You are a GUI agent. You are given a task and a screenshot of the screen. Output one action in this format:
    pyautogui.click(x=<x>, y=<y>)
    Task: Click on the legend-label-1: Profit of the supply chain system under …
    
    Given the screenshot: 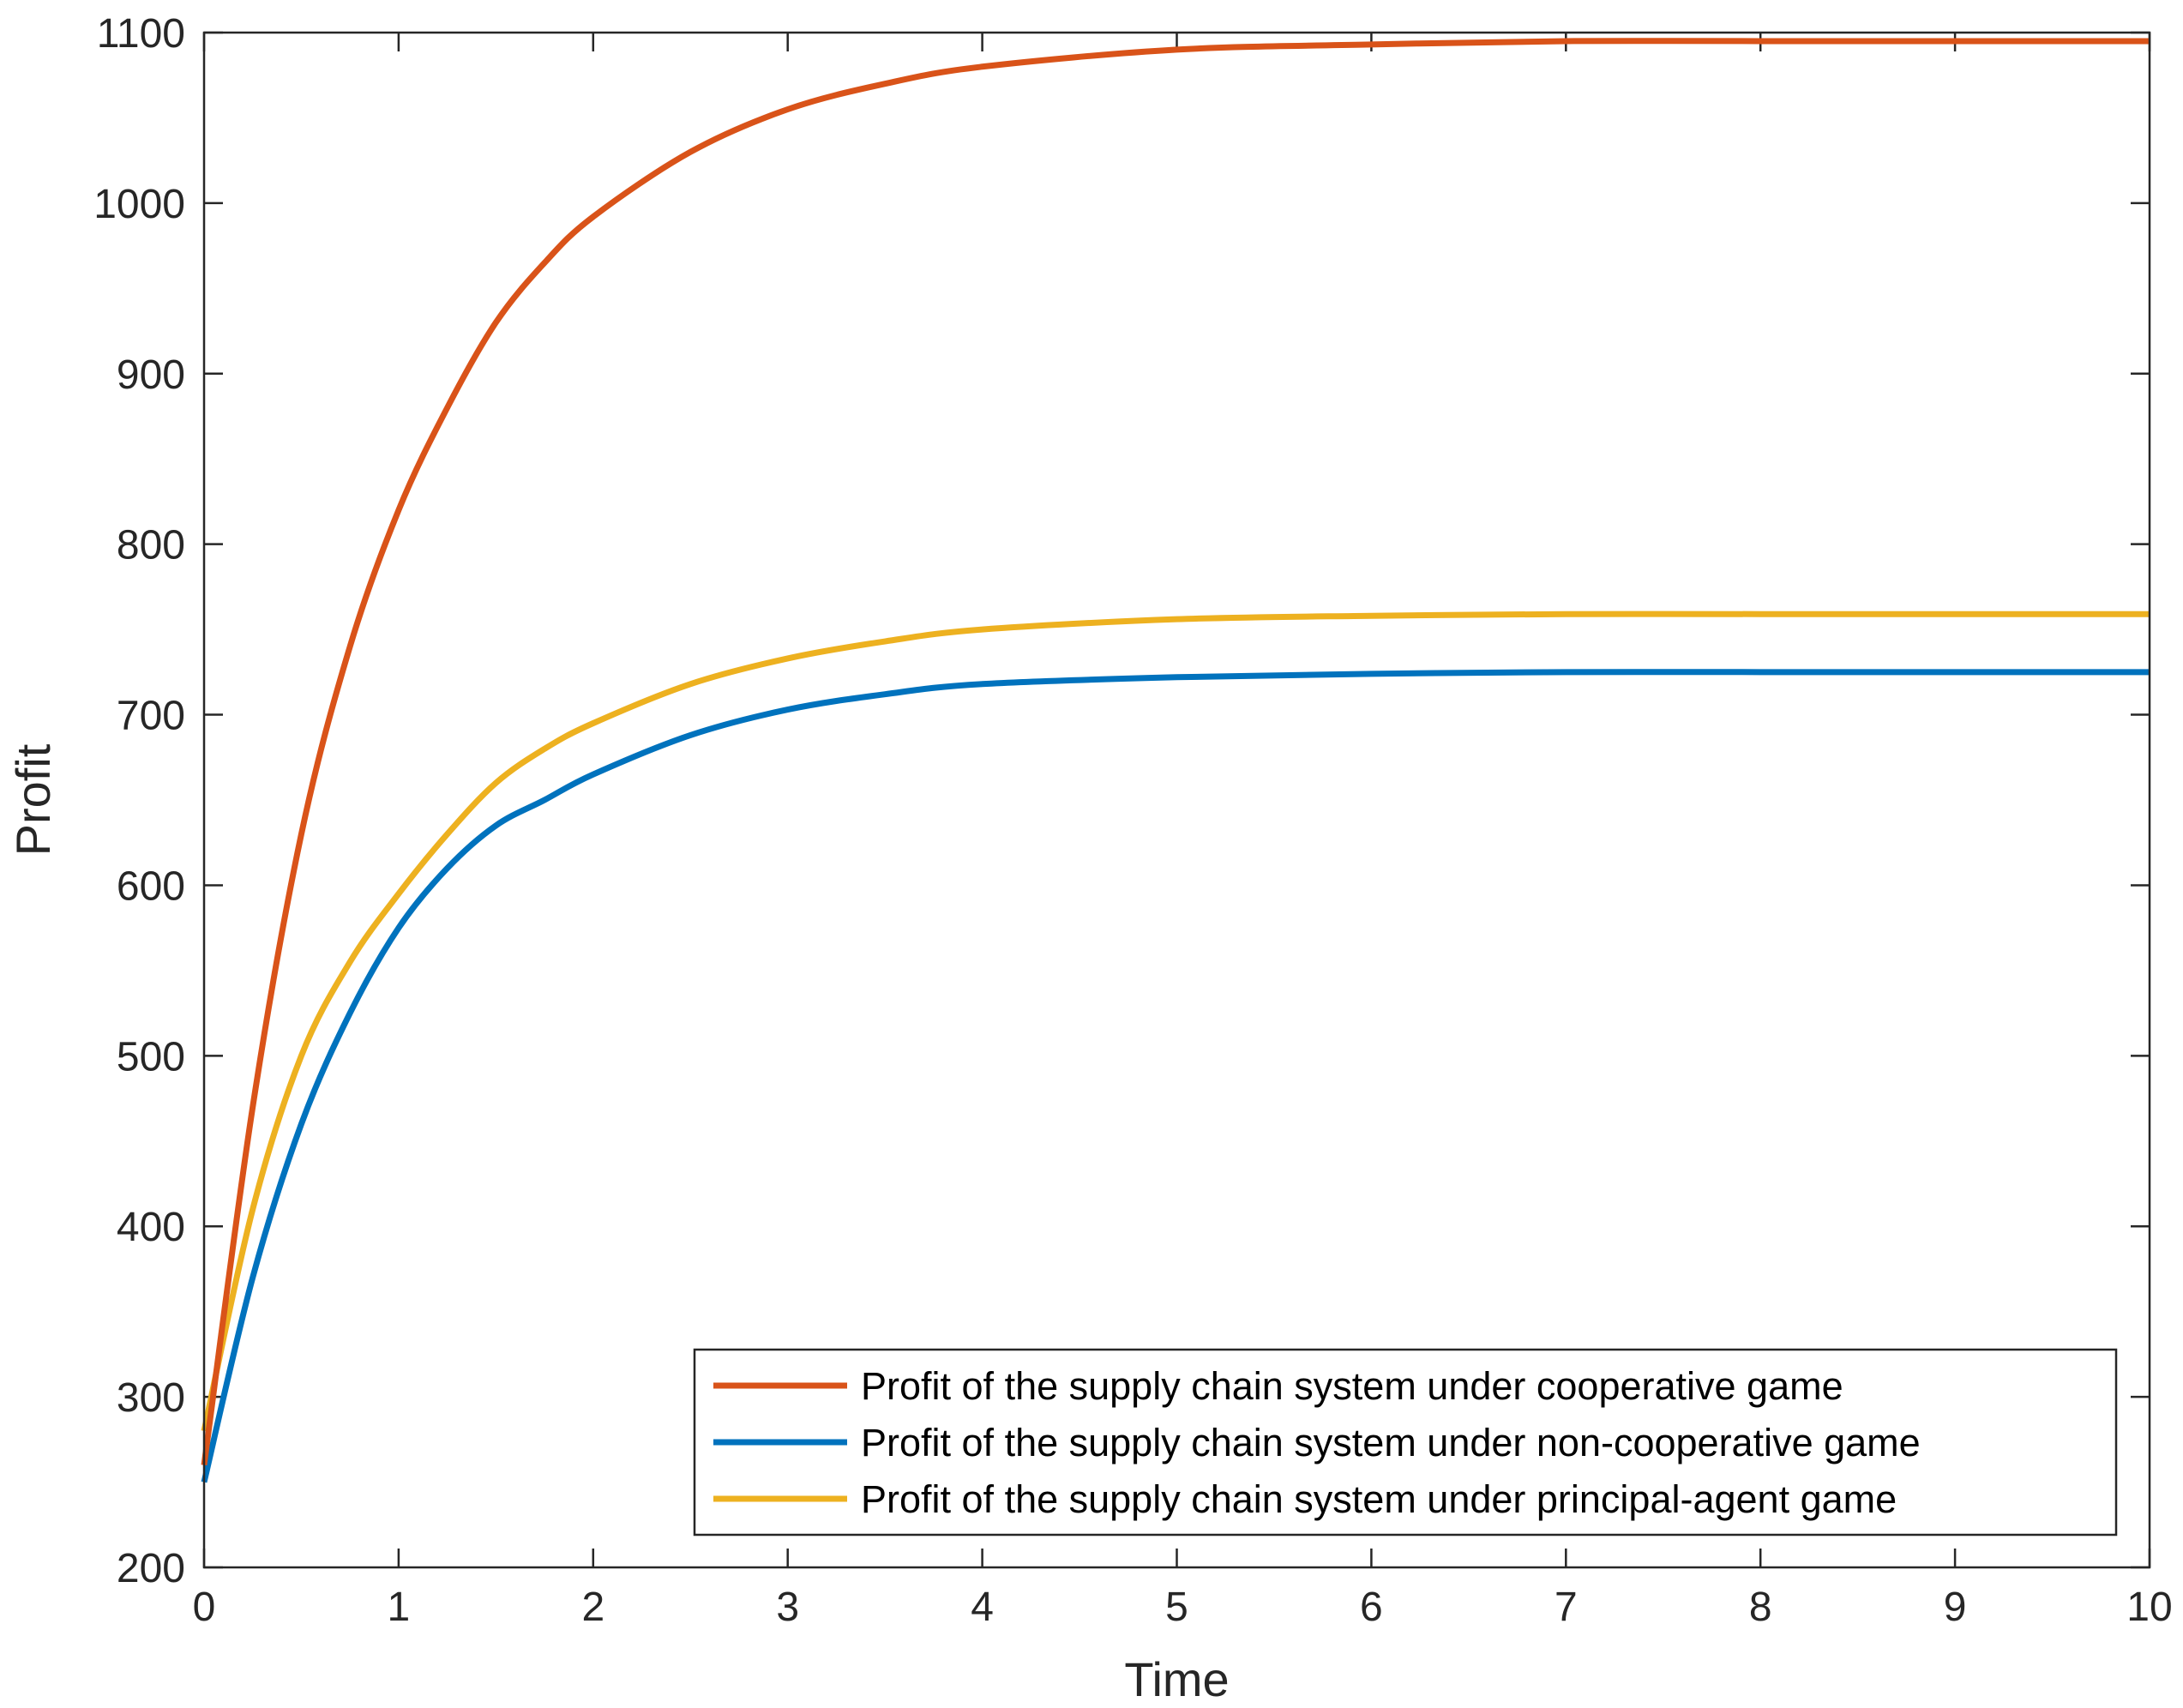 What is the action you would take?
    pyautogui.click(x=1391, y=1442)
    